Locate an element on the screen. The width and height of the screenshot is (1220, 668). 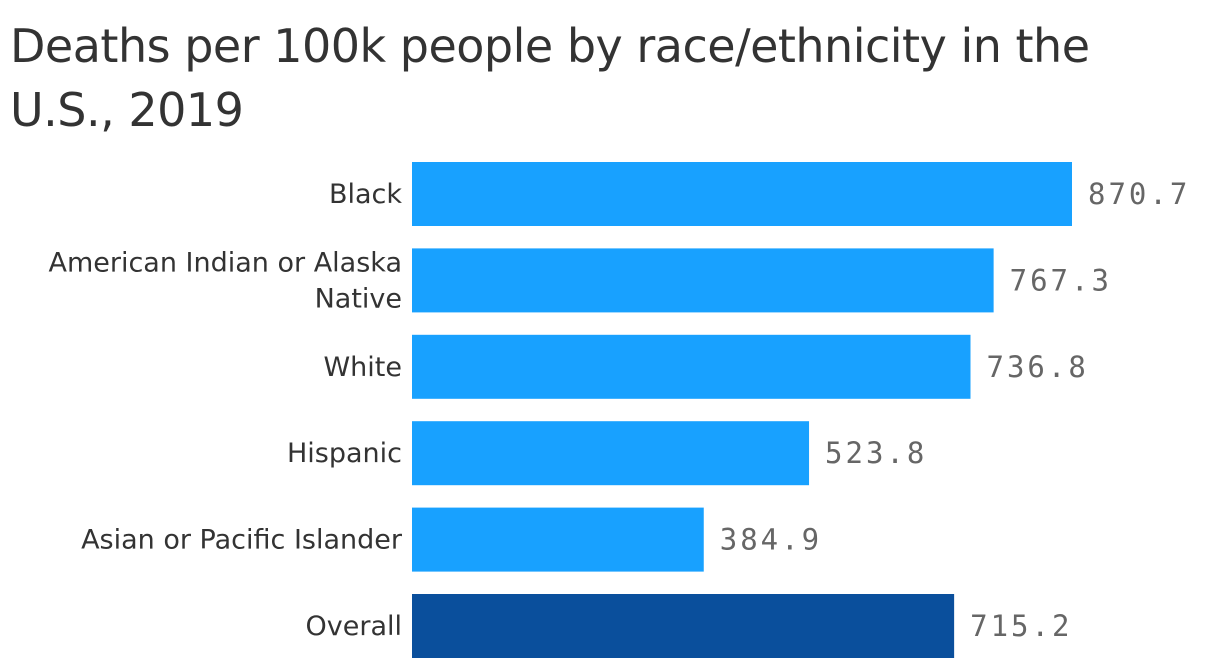
bar-hispanic is located at coordinates (611, 453).